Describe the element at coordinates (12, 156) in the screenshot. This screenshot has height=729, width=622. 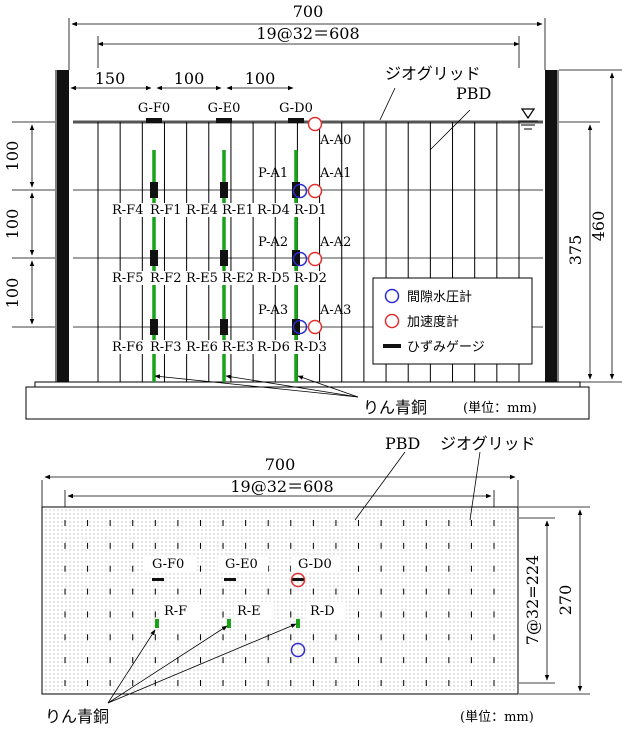
I see `dim-v100a-label: 100` at that location.